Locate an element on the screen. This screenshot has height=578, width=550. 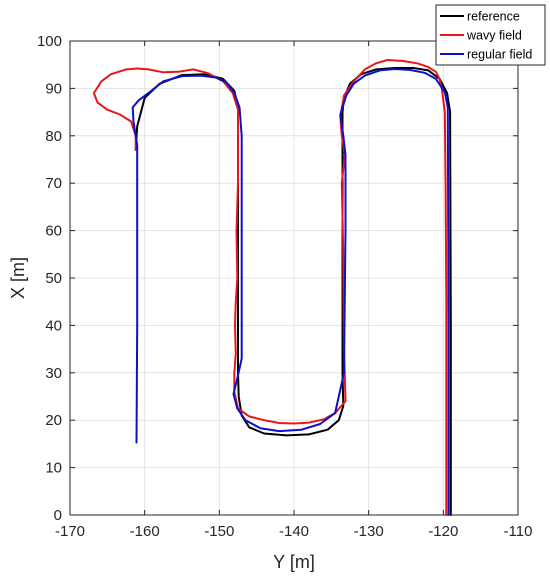
x-tick-label: -140 is located at coordinates (294, 531).